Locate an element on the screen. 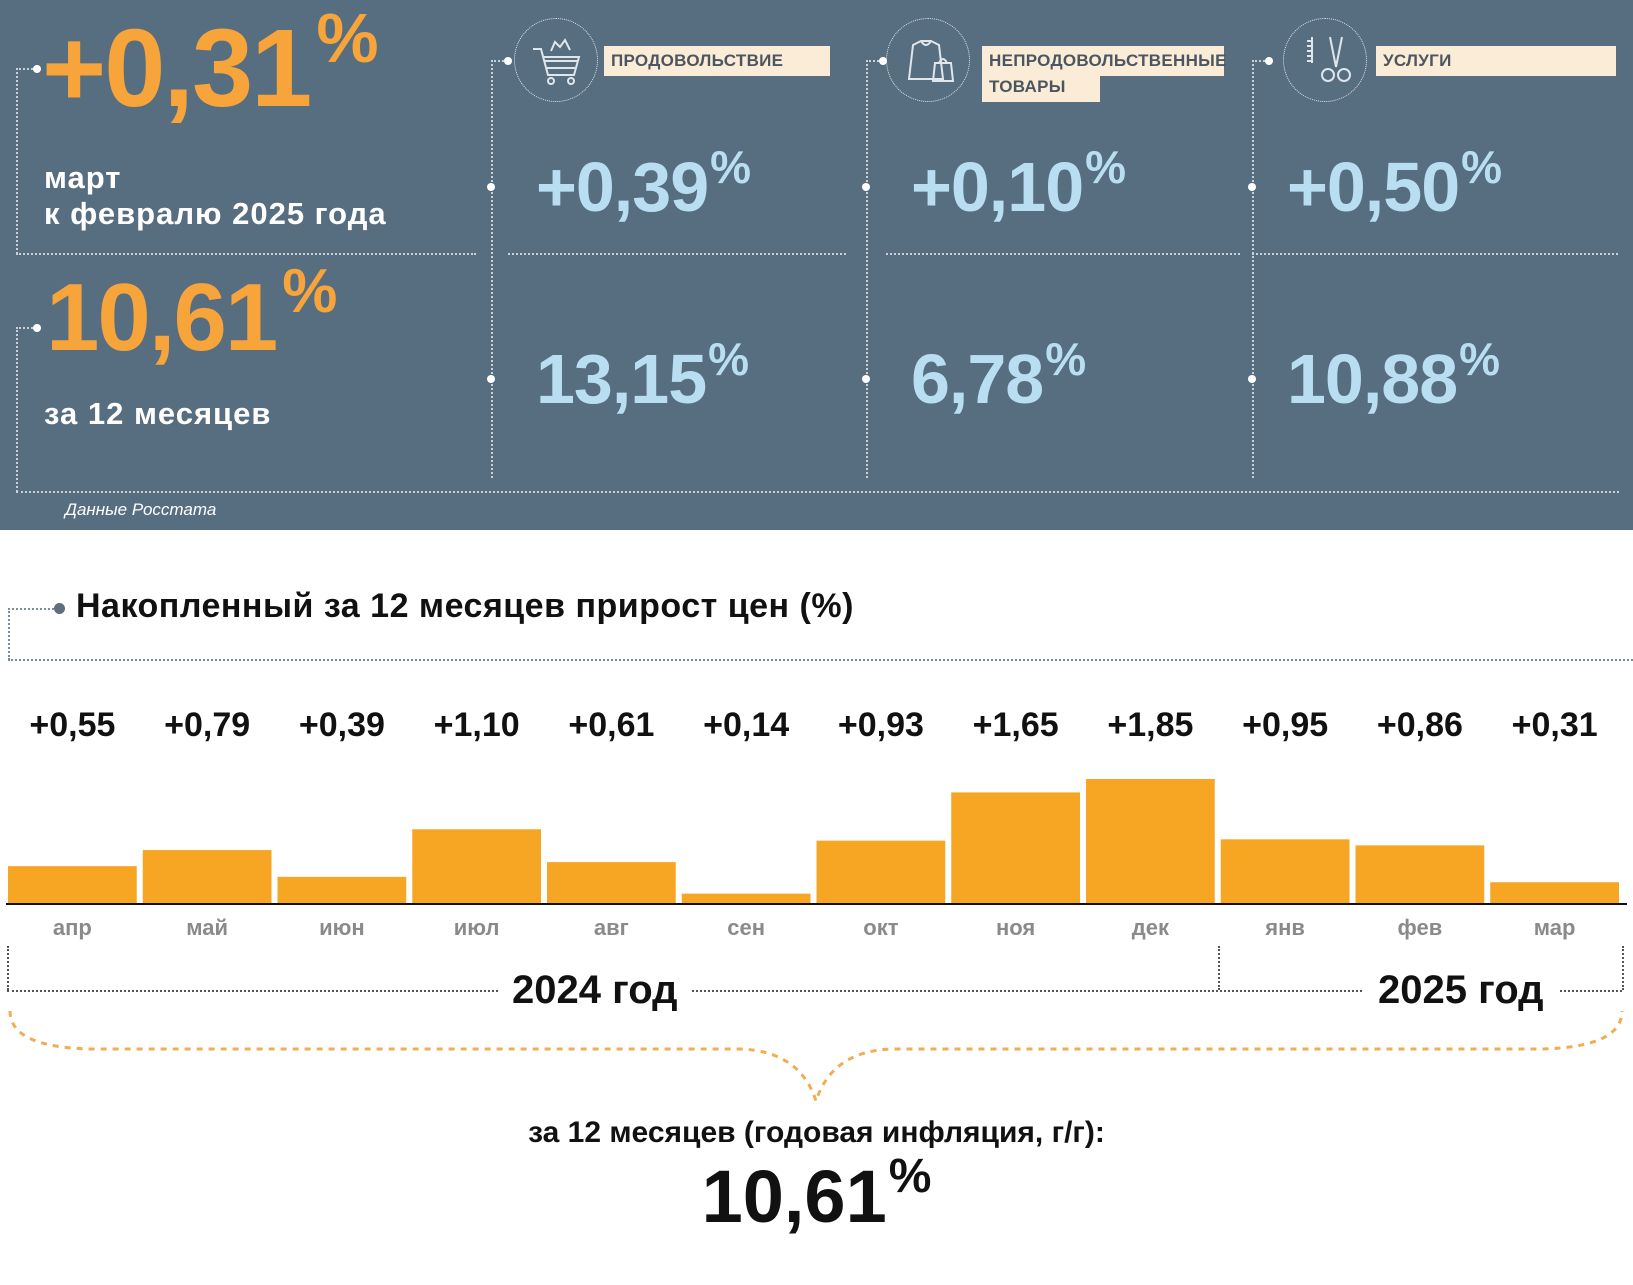 The image size is (1633, 1285). data-source-note: Данные Росстата is located at coordinates (141, 509).